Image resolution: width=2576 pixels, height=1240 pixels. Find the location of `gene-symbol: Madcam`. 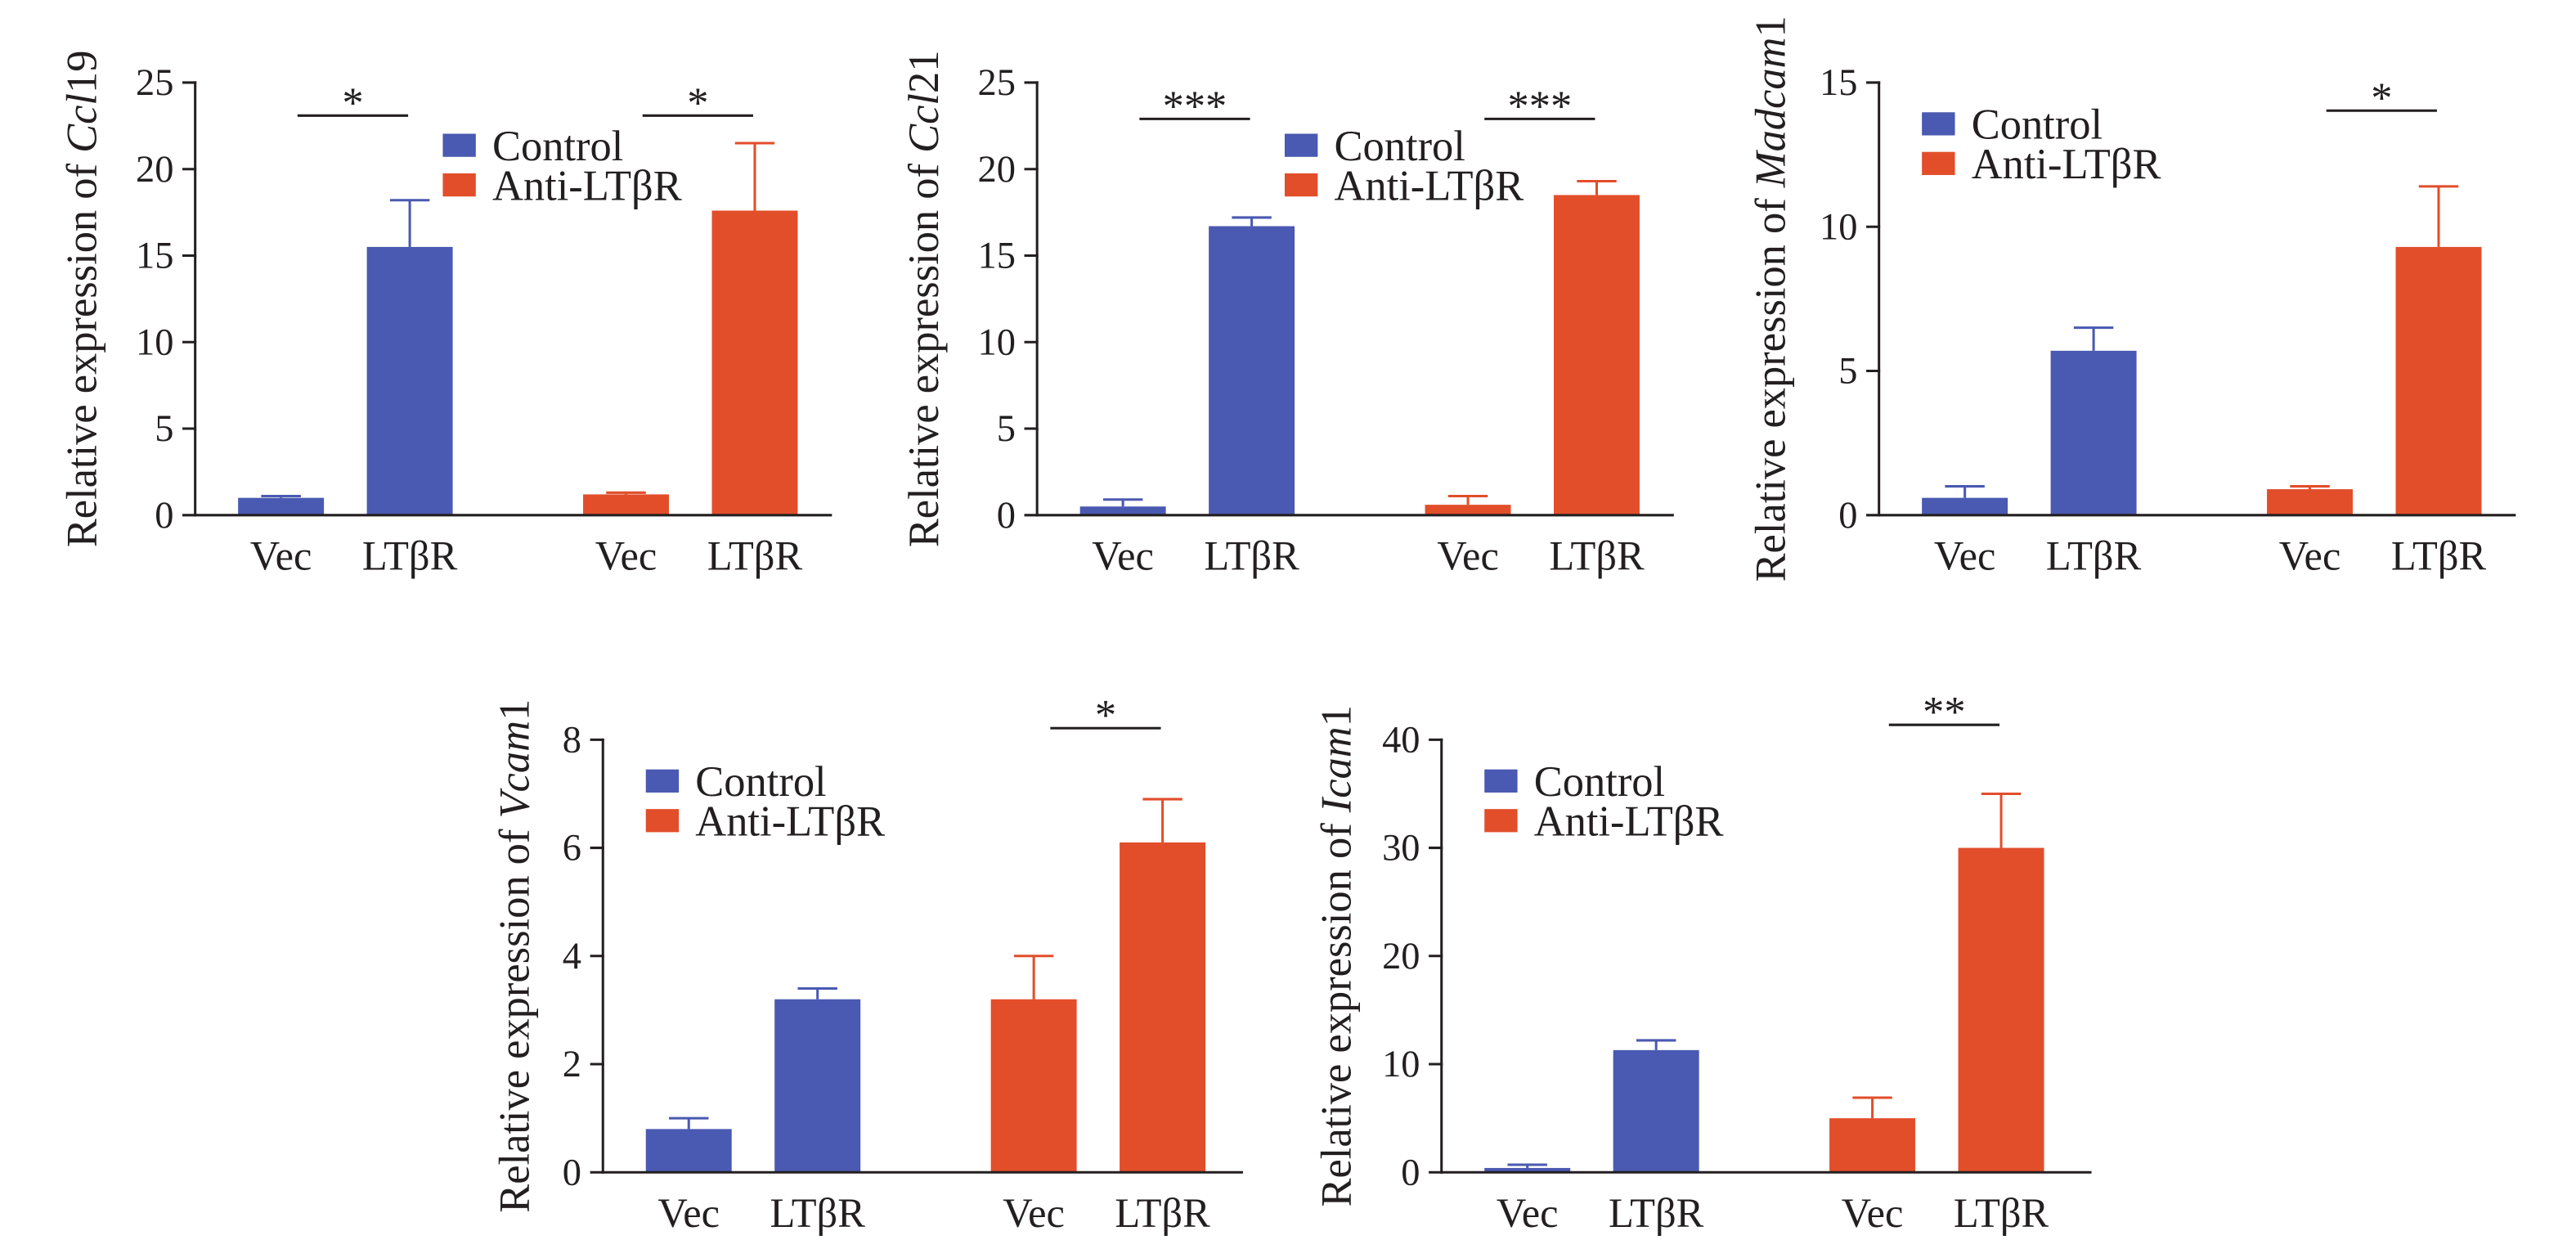

gene-symbol: Madcam is located at coordinates (1771, 114).